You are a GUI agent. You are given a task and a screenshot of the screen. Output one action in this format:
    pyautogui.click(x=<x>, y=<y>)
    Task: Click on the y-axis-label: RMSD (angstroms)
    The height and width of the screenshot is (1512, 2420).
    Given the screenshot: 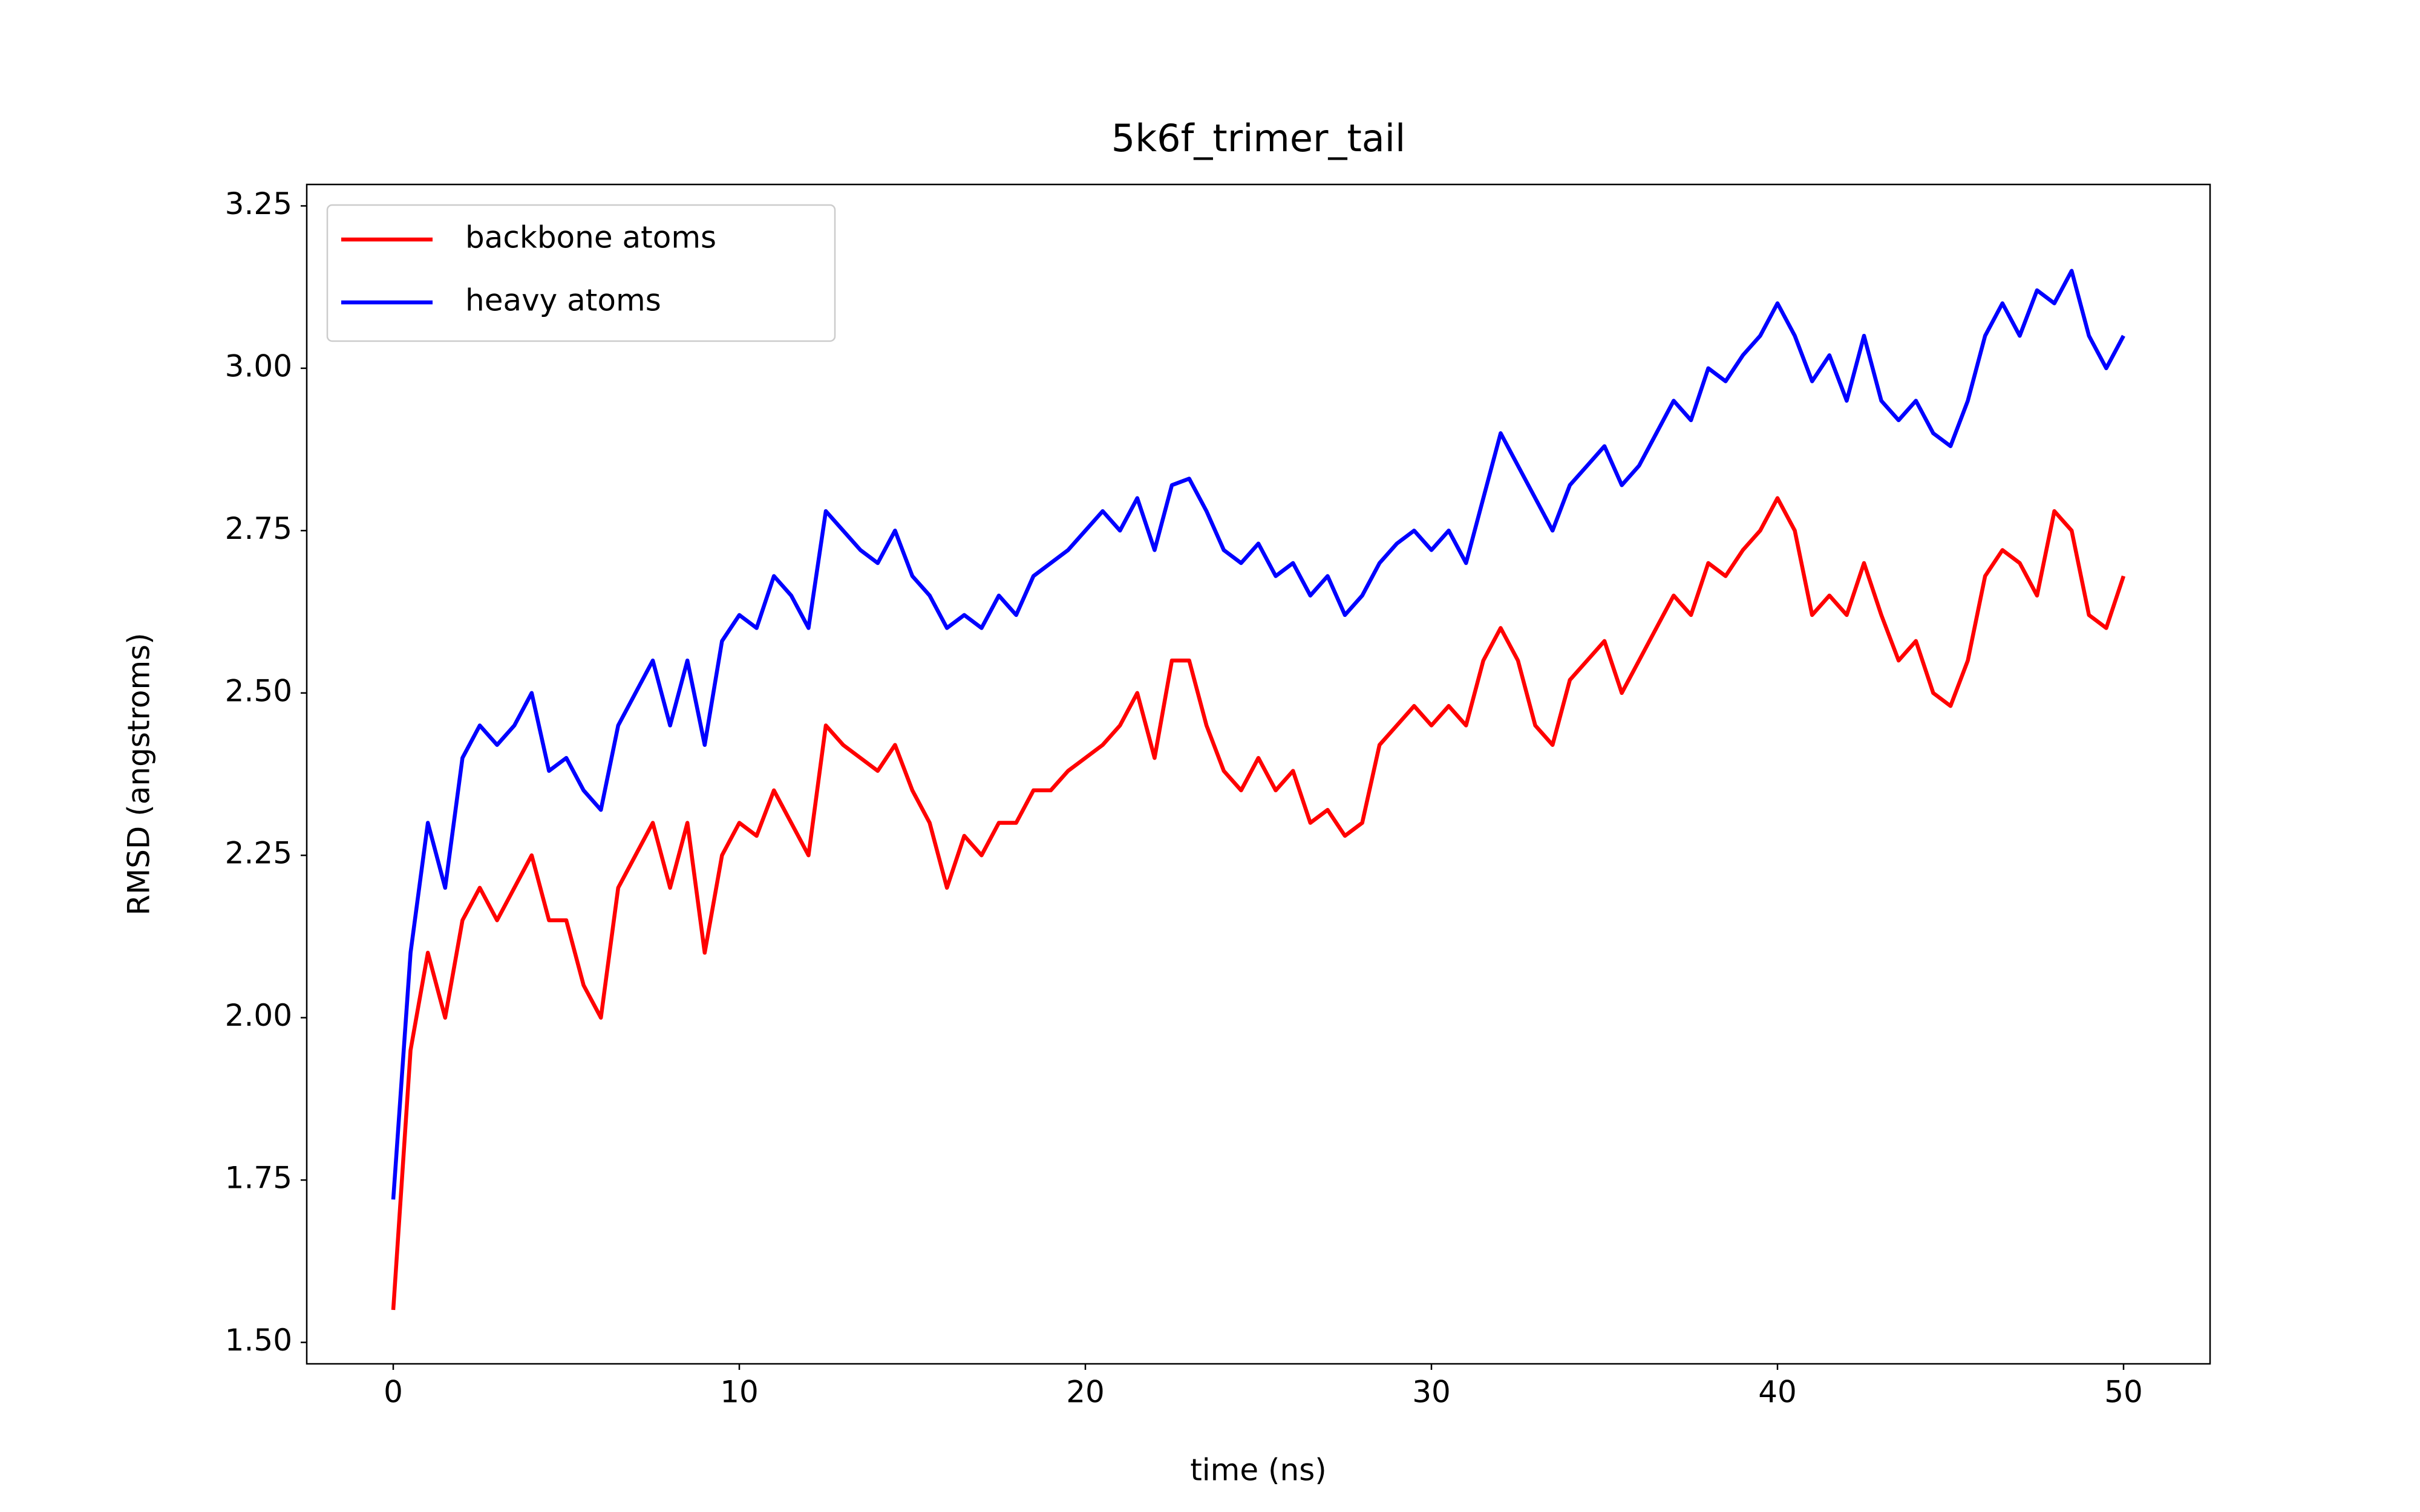 What is the action you would take?
    pyautogui.click(x=139, y=774)
    